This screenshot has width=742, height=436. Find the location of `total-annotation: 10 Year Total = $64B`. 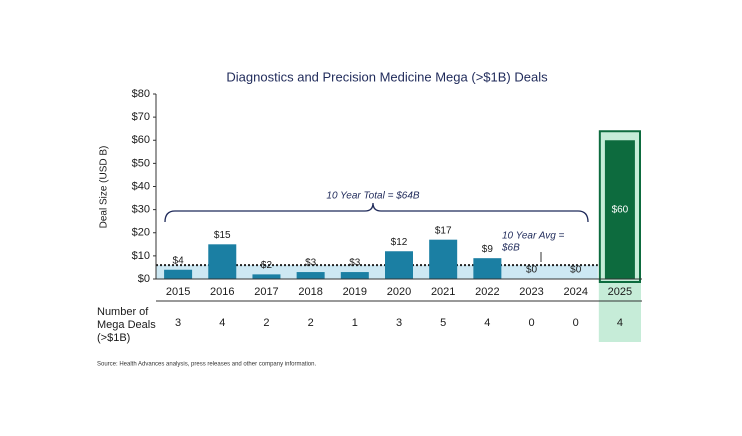

total-annotation: 10 Year Total = $64B is located at coordinates (372, 196).